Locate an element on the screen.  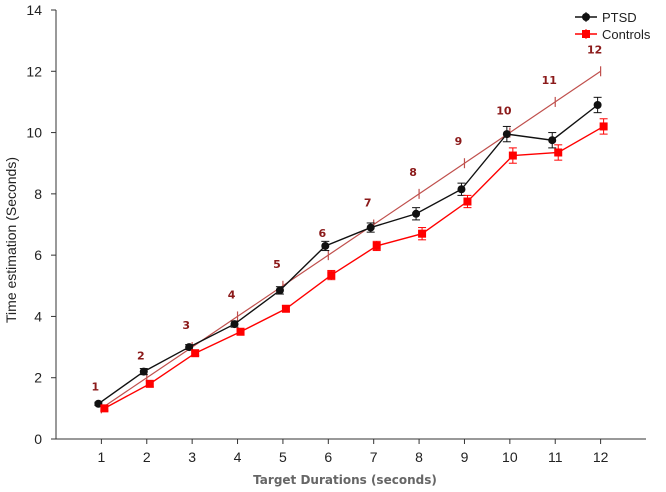
y-tick-label: 14 is located at coordinates (34, 10).